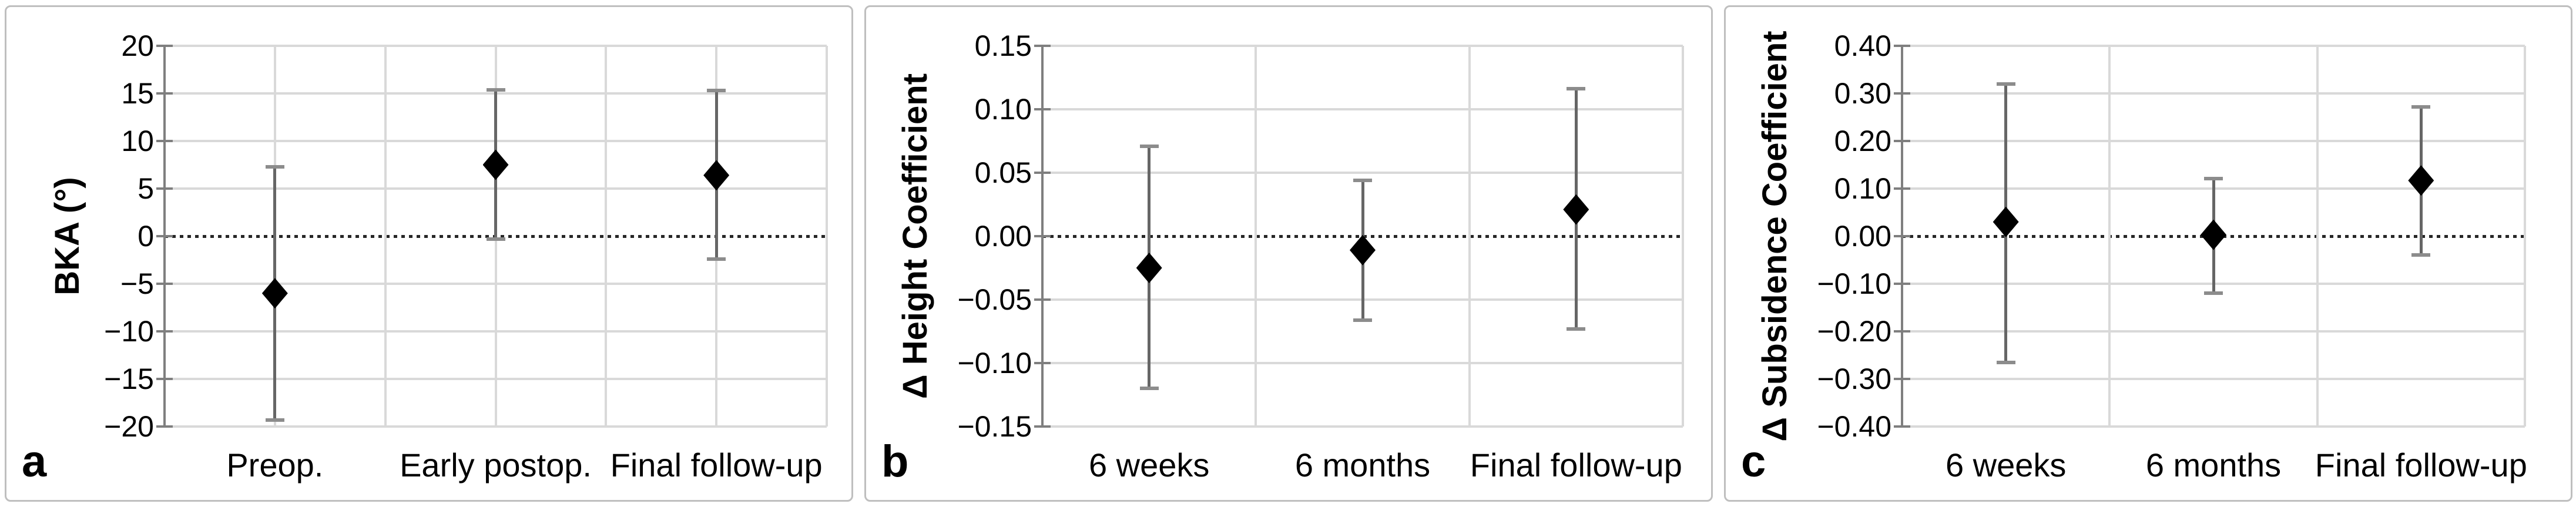 The height and width of the screenshot is (507, 2576). What do you see at coordinates (137, 141) in the screenshot?
I see `y-tick-label: 10` at bounding box center [137, 141].